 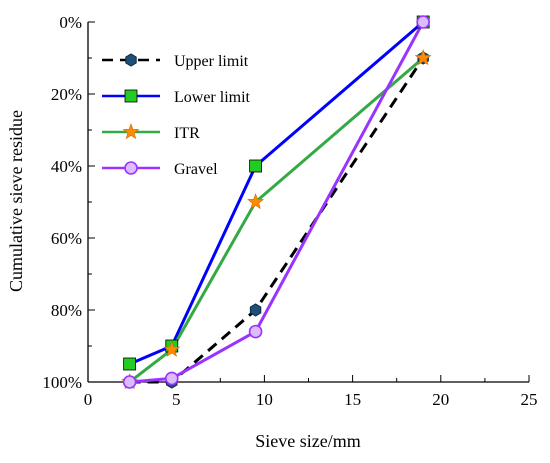 I want to click on legend-label: ITR, so click(x=187, y=133).